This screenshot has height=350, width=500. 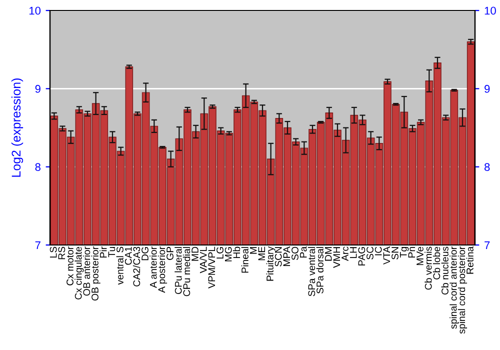 I want to click on x-tick-label: A posterior, so click(x=163, y=269).